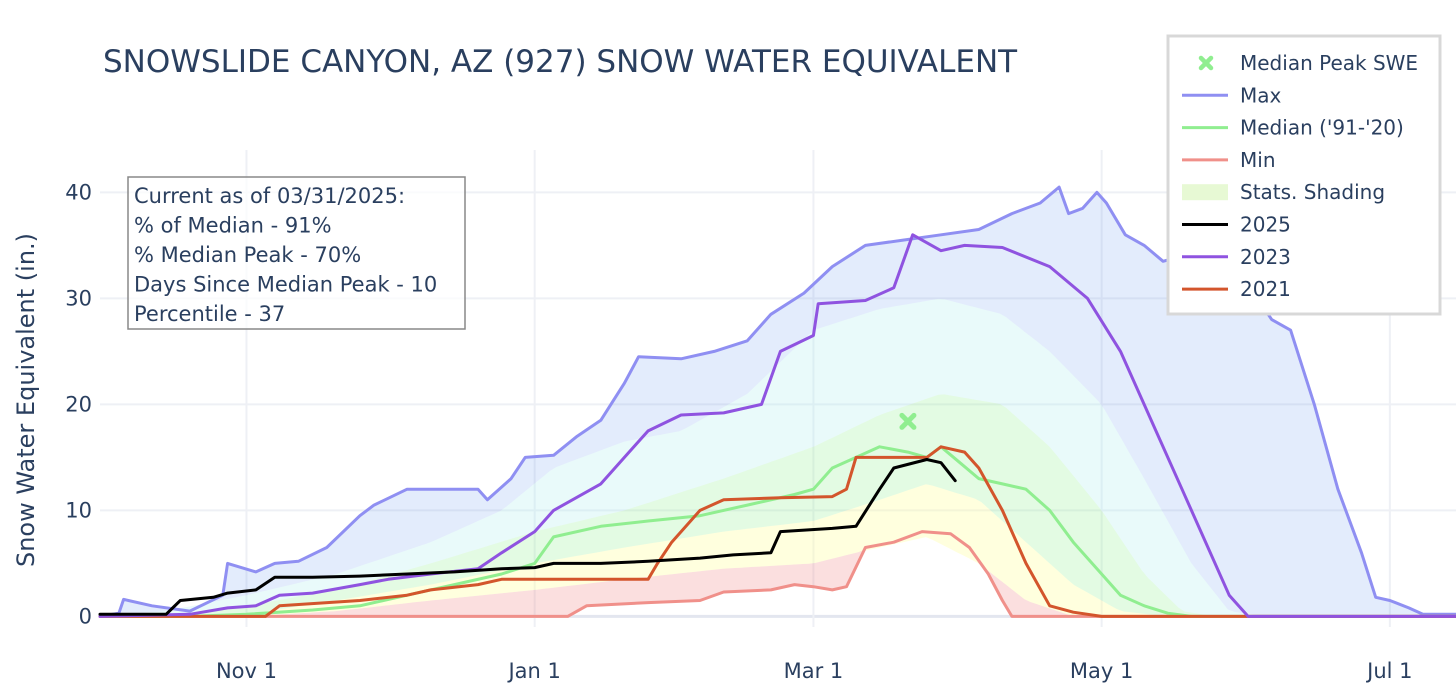 Image resolution: width=1456 pixels, height=693 pixels. Describe the element at coordinates (26, 400) in the screenshot. I see `y-axis-label: Snow Water Equivalent (in.)` at that location.